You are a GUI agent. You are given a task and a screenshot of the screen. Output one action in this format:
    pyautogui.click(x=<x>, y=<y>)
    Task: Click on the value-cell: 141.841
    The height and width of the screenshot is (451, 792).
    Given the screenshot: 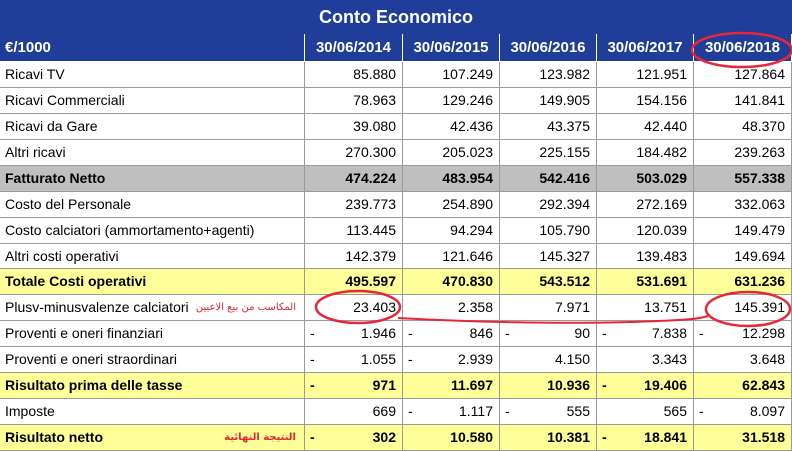 What is the action you would take?
    pyautogui.click(x=743, y=100)
    